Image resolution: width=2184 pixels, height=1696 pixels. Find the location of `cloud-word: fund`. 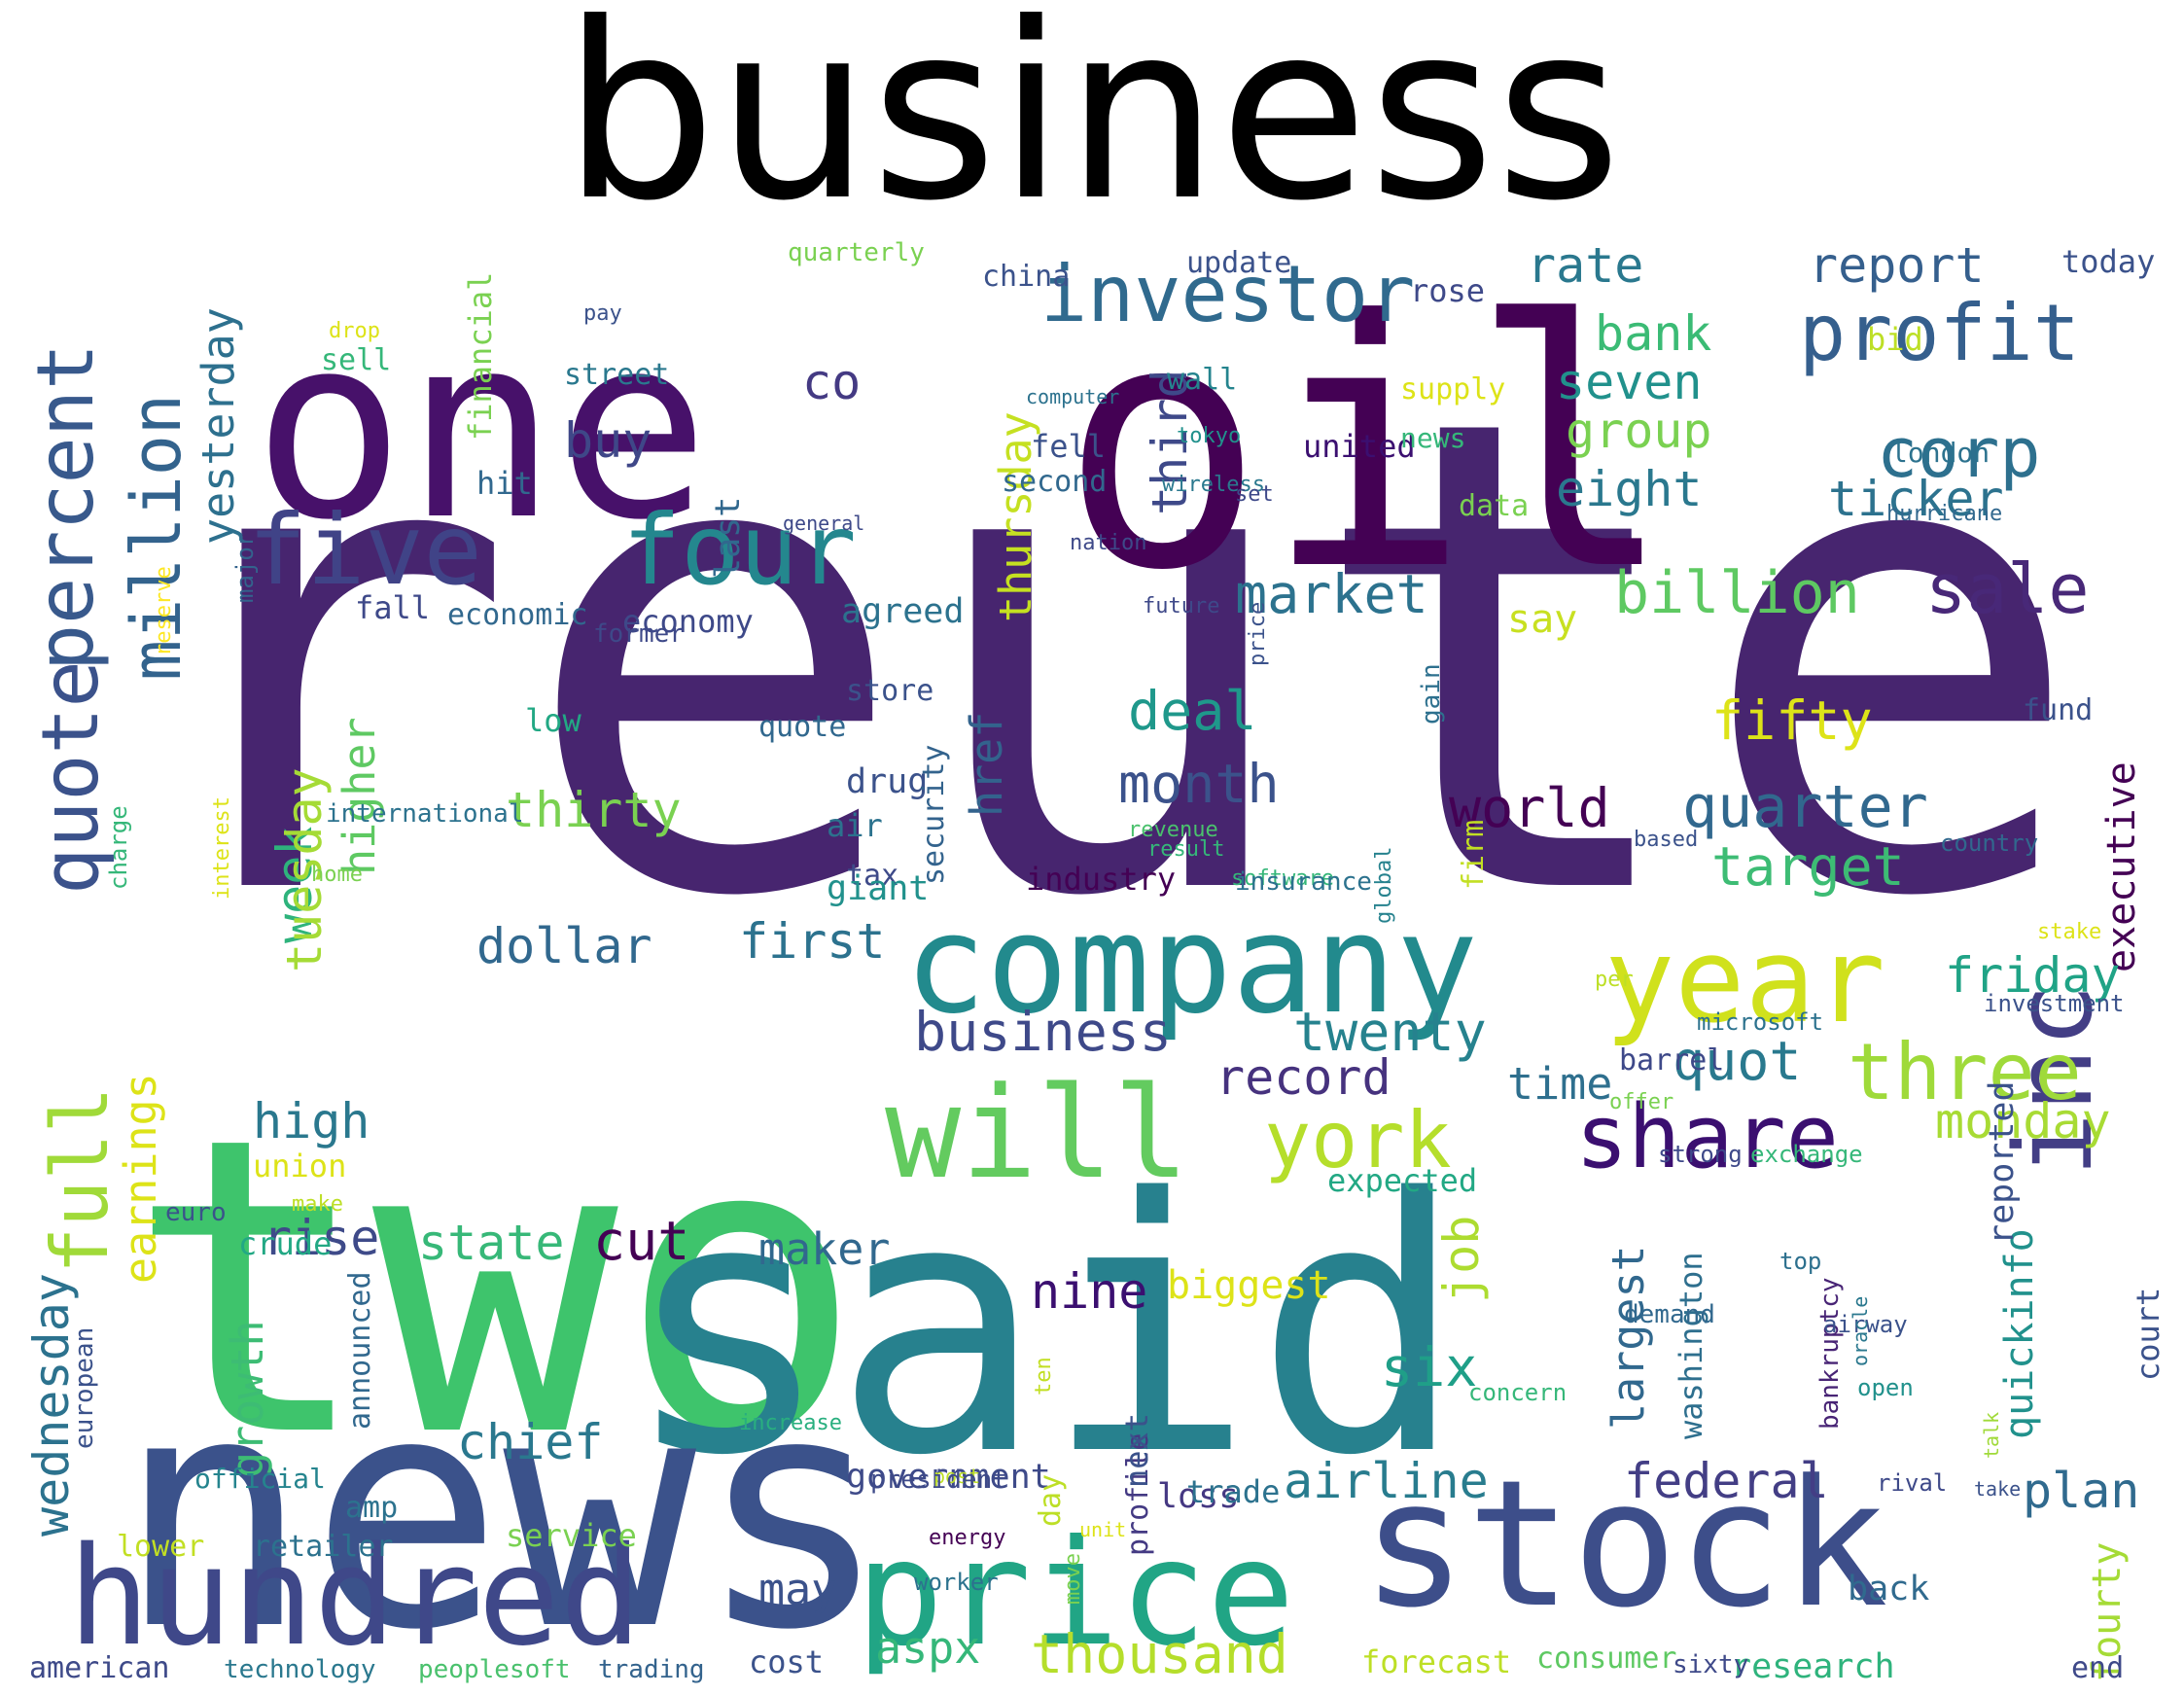

cloud-word: fund is located at coordinates (2058, 710).